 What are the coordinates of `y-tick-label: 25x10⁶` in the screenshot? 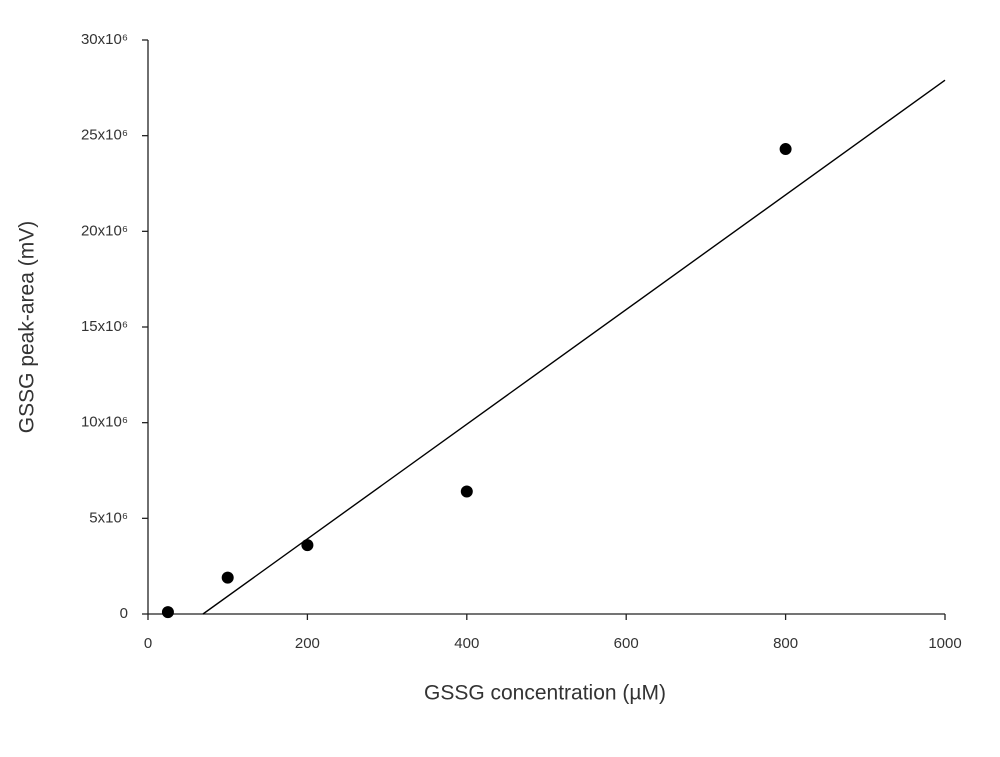 It's located at (104, 135).